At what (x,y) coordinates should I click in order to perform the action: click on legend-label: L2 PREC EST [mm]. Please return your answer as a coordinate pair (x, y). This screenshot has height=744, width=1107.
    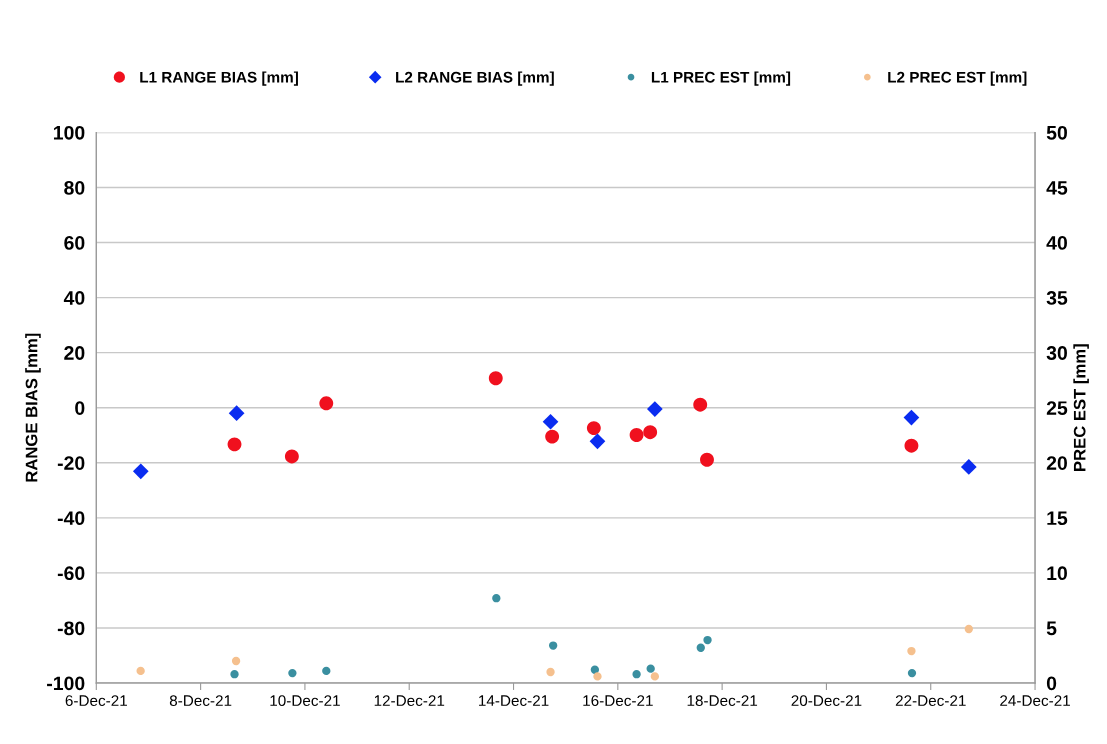
    Looking at the image, I should click on (957, 78).